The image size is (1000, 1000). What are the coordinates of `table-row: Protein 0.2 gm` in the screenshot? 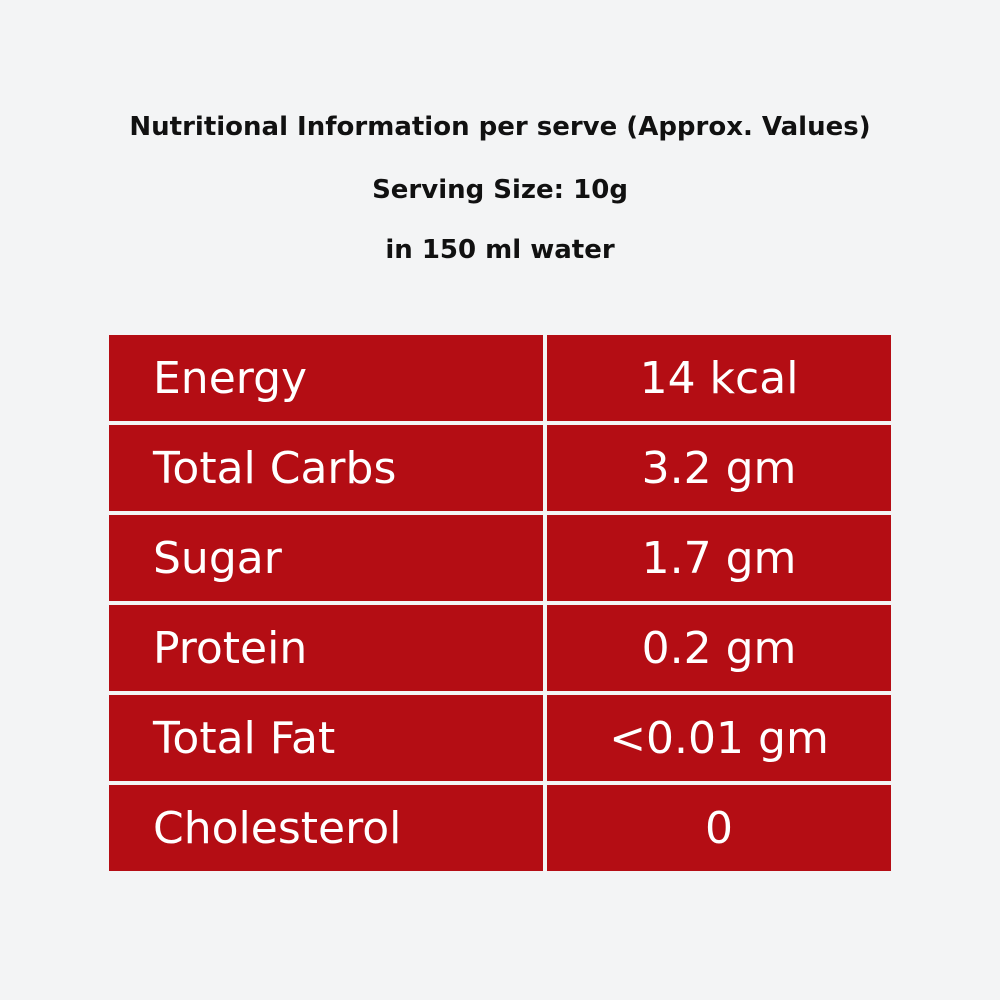 It's located at (500, 648).